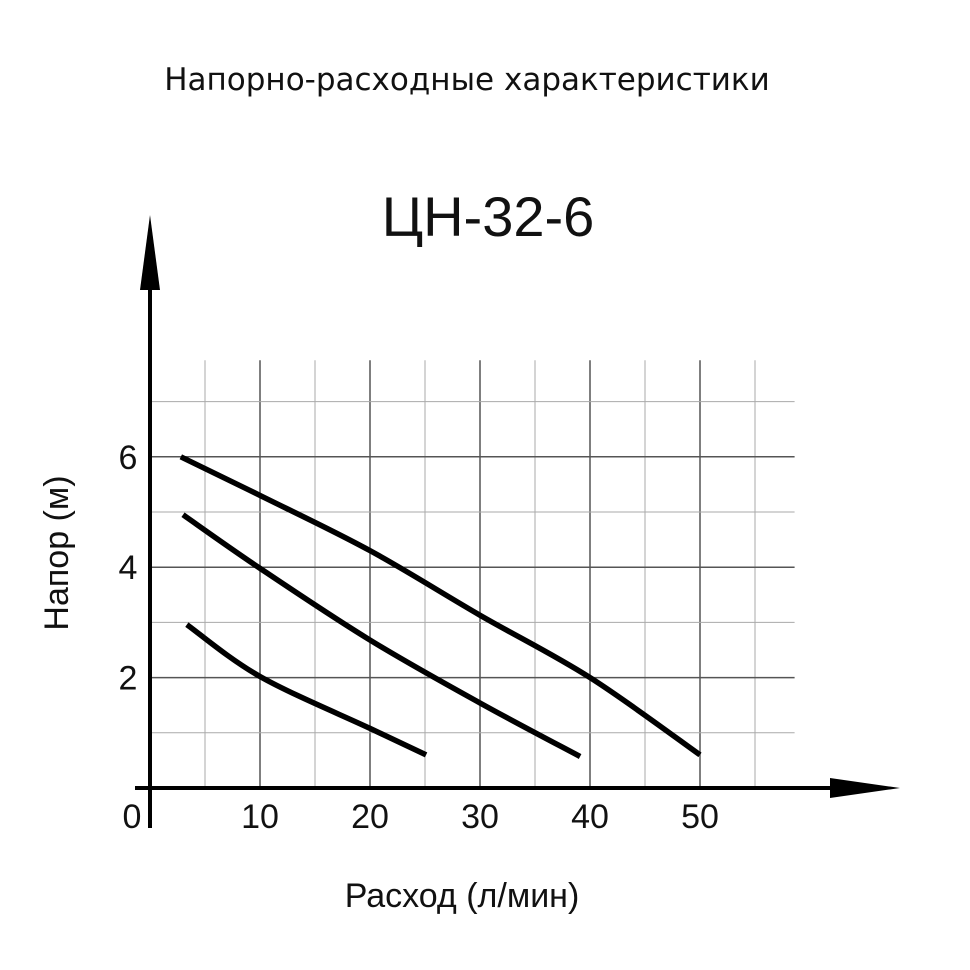  Describe the element at coordinates (462, 896) in the screenshot. I see `x-axis-label: Расход (л/мин)` at that location.